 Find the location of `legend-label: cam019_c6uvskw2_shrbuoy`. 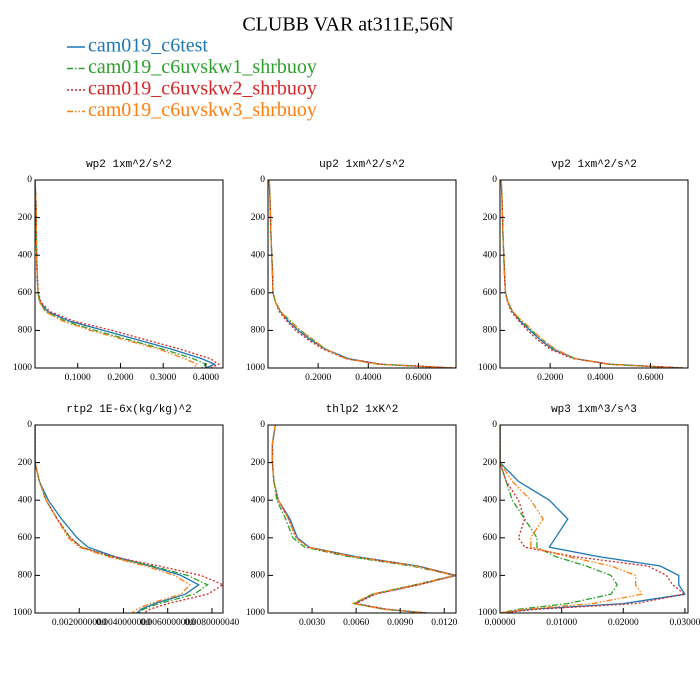

legend-label: cam019_c6uvskw2_shrbuoy is located at coordinates (202, 89).